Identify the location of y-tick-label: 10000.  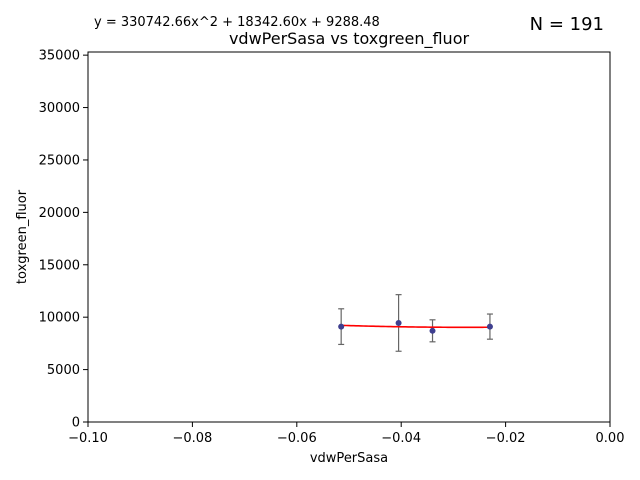
(59, 318).